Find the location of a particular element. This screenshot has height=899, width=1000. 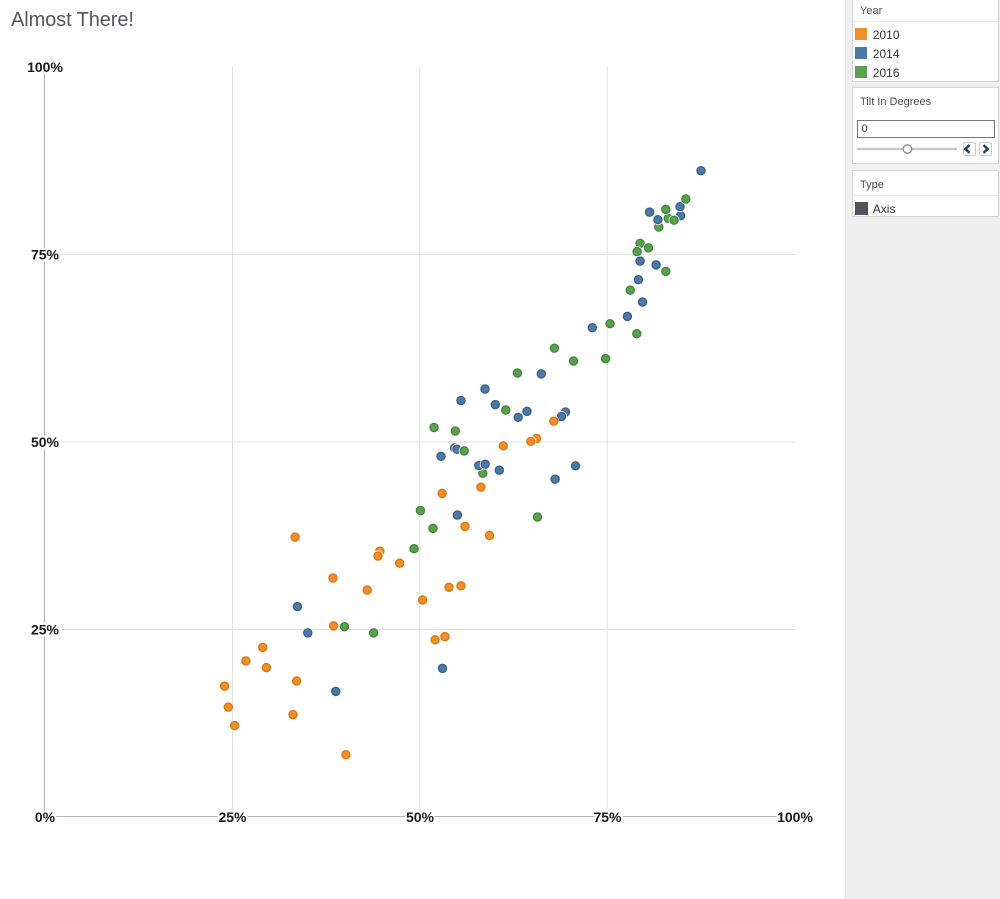

svg-text: 0% is located at coordinates (45, 817).